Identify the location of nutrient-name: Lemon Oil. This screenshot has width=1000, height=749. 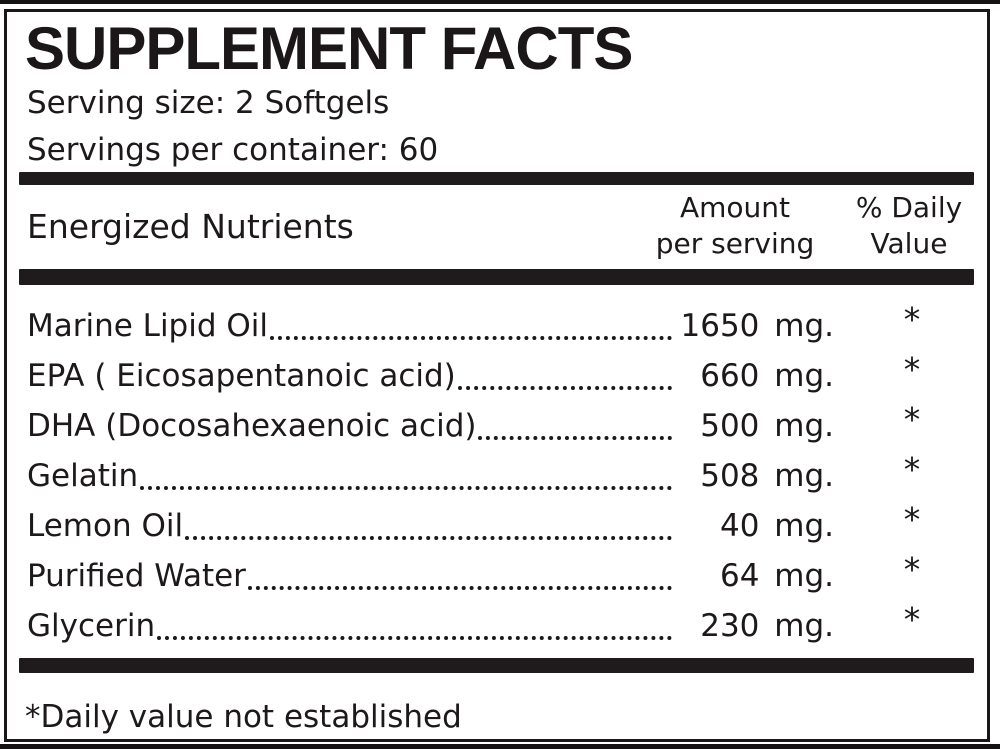
(105, 526).